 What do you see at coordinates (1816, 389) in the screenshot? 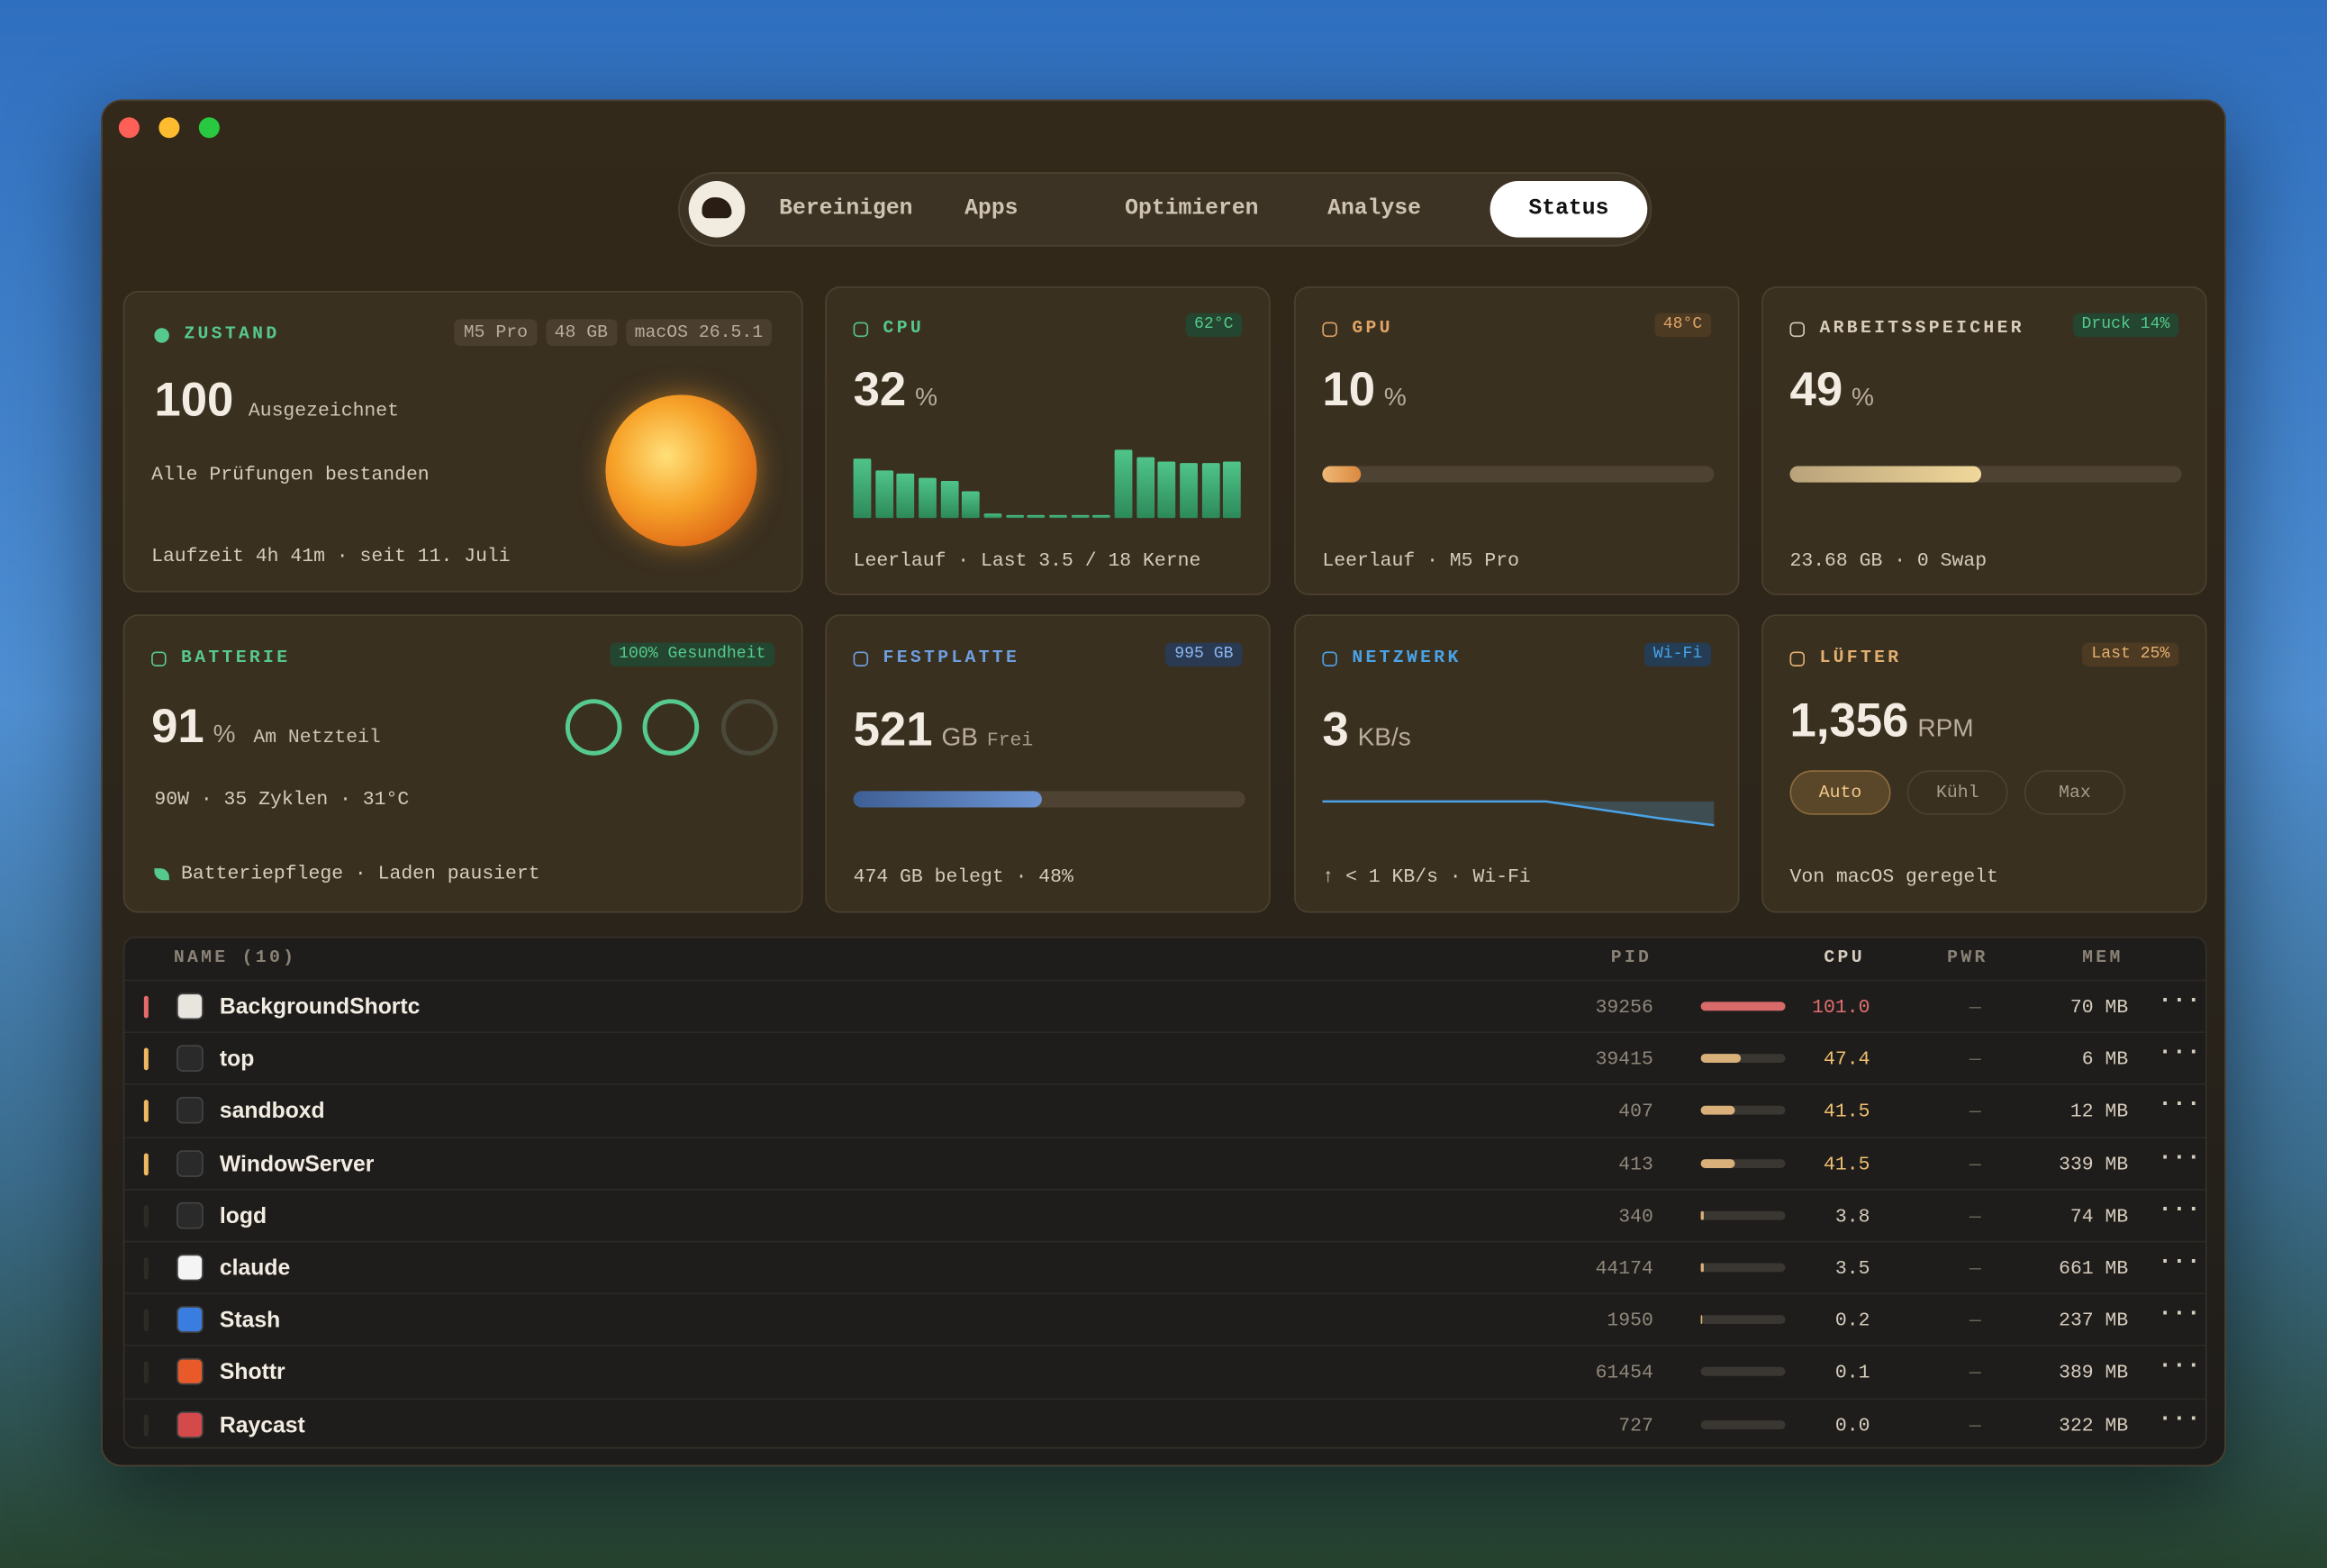
I see `value: 49` at bounding box center [1816, 389].